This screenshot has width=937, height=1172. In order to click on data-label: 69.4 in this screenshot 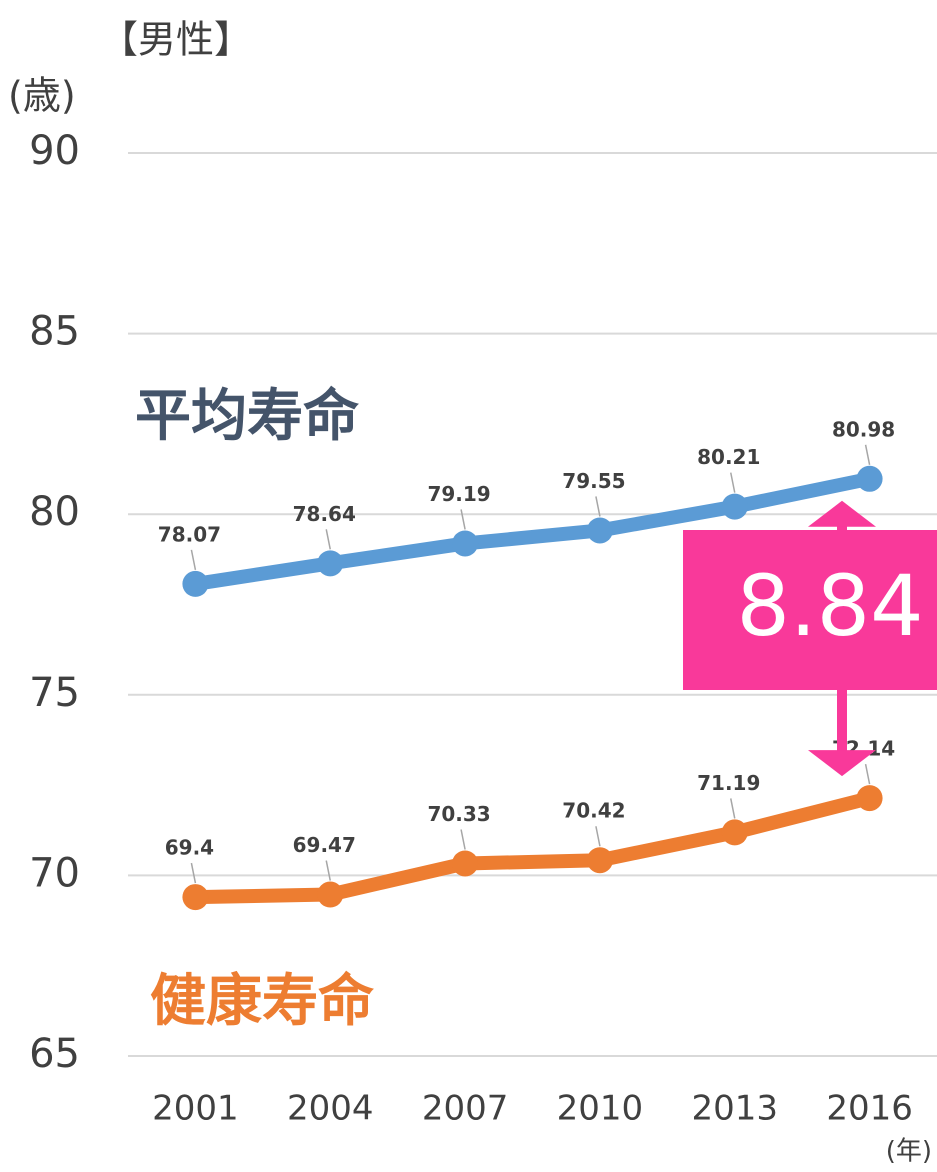, I will do `click(189, 848)`.